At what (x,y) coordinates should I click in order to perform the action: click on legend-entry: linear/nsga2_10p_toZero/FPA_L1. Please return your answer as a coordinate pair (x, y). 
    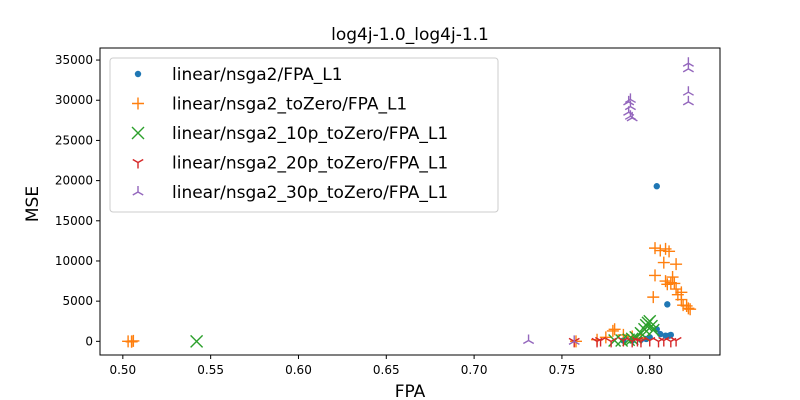
    Looking at the image, I should click on (289, 134).